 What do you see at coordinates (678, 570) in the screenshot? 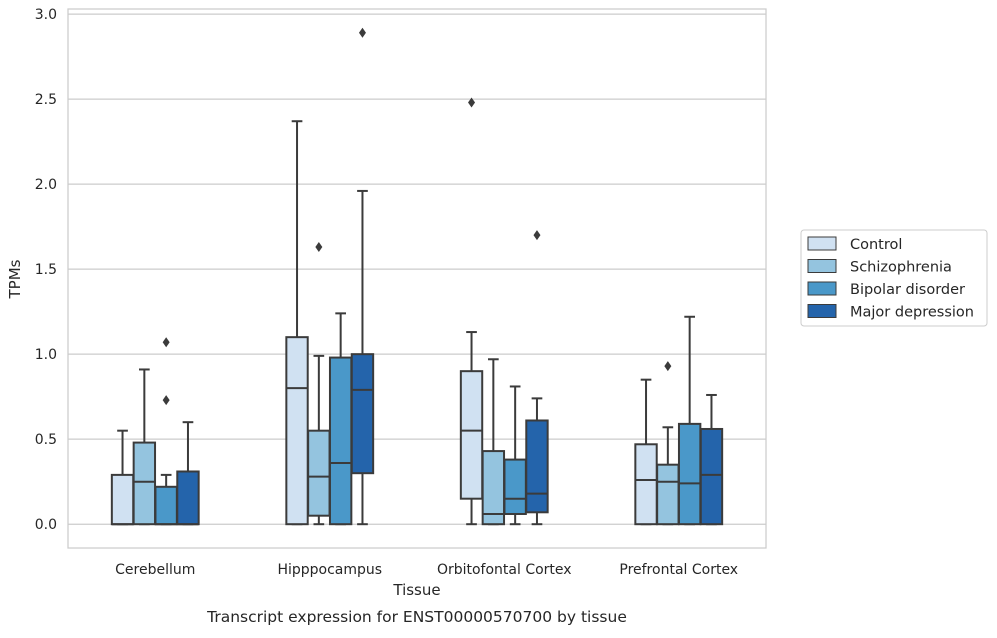
I see `x-tick-label: Prefrontal Cortex` at bounding box center [678, 570].